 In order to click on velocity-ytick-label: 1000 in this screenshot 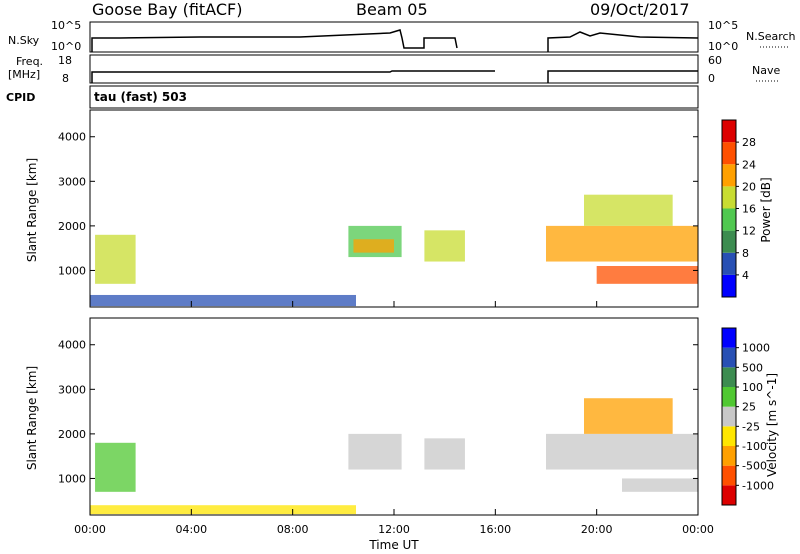, I will do `click(72, 478)`.